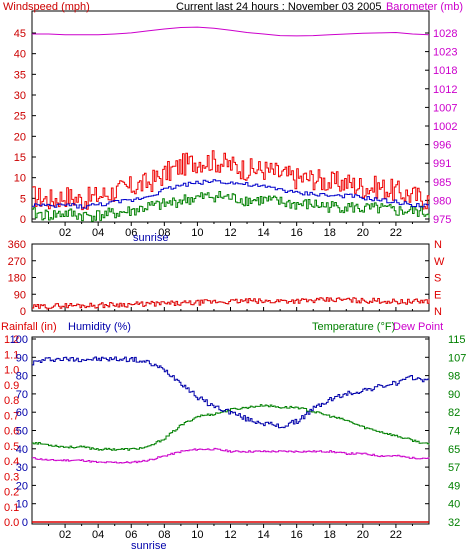 The image size is (466, 560). Describe the element at coordinates (22, 377) in the screenshot. I see `humidity-axis-tick-label: 80` at that location.